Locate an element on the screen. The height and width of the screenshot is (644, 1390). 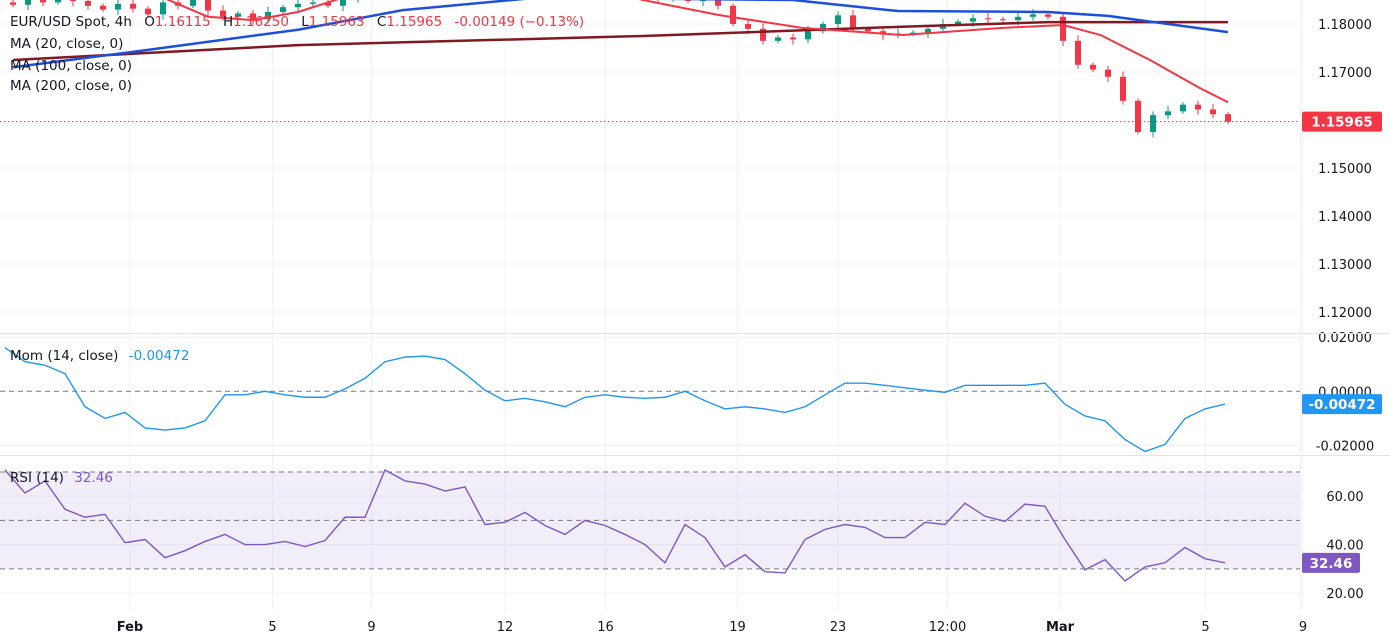
legend-momentum: Mom (14, close) -0.00472 is located at coordinates (99, 356).